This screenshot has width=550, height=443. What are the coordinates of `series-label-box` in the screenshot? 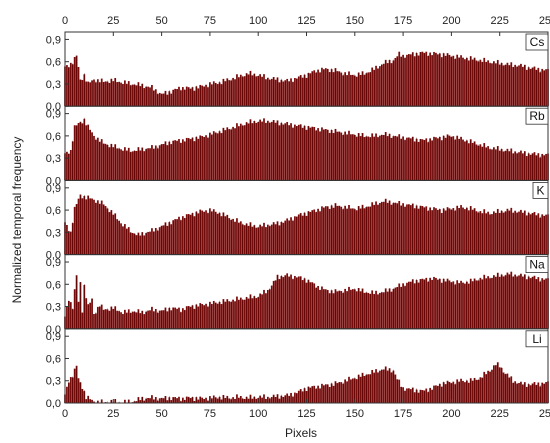 It's located at (537, 339).